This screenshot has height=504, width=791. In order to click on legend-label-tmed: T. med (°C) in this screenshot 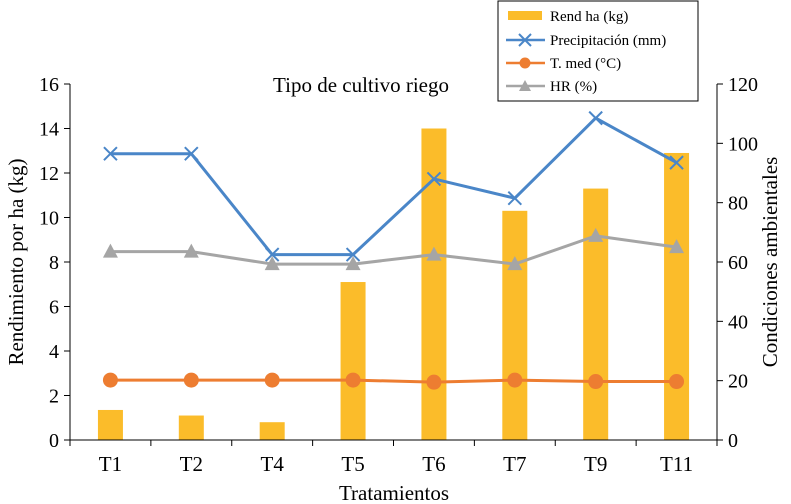, I will do `click(585, 64)`.